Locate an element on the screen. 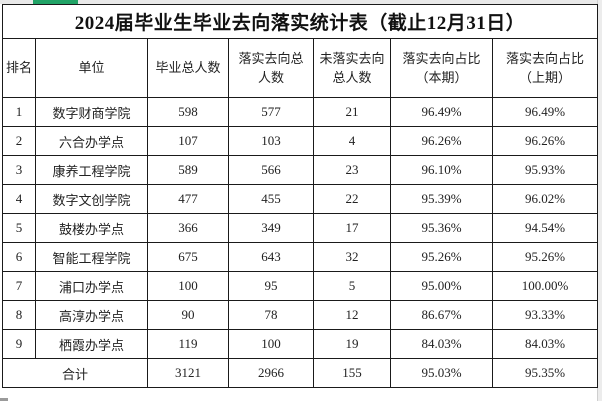 This screenshot has width=602, height=401. placed-ratio-previous-cell: 100.00% is located at coordinates (545, 286).